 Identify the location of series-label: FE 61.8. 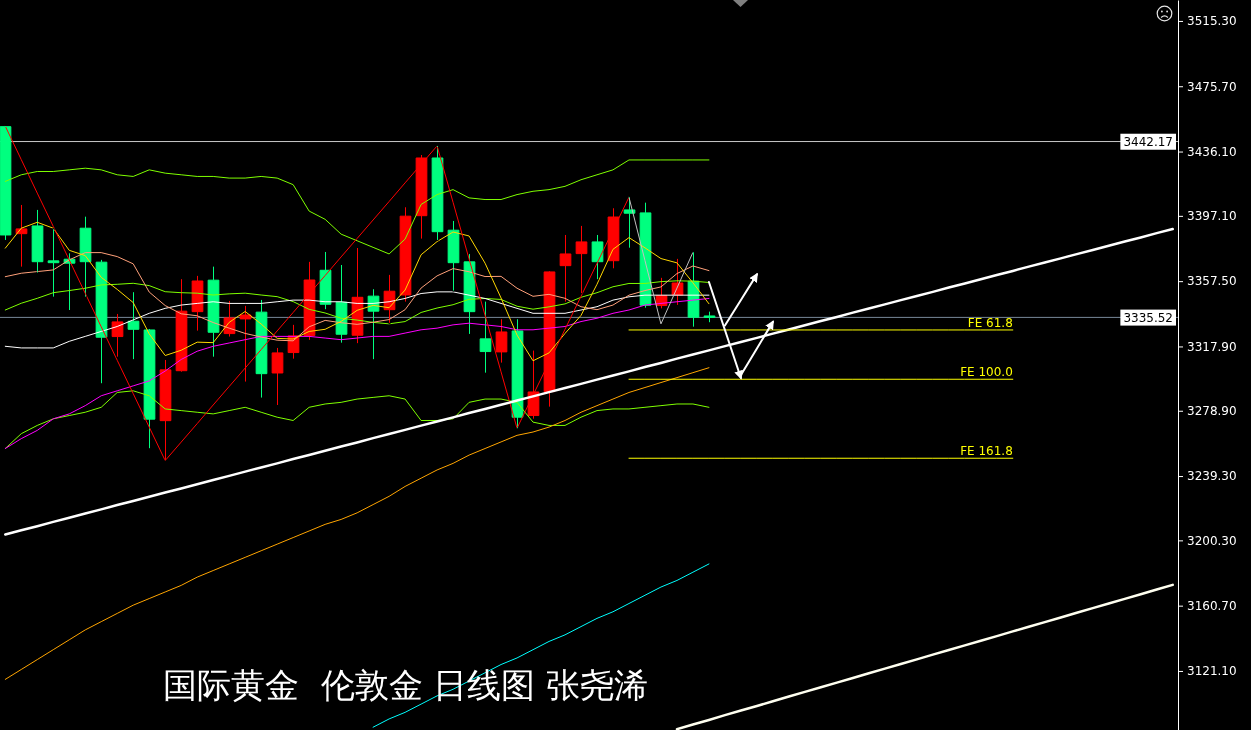
(990, 322).